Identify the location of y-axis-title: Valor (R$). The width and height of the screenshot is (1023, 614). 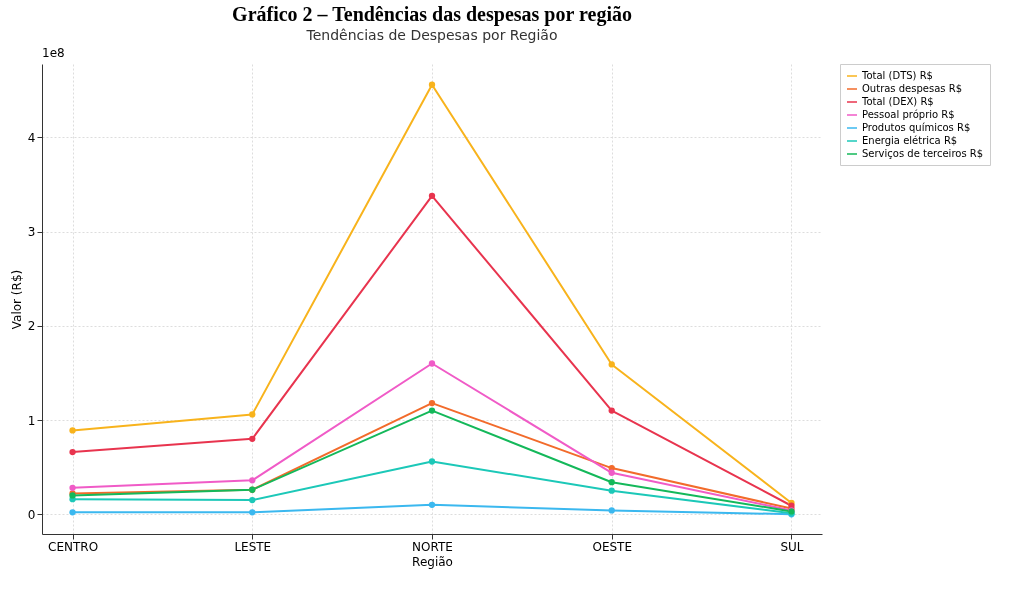
(16, 299).